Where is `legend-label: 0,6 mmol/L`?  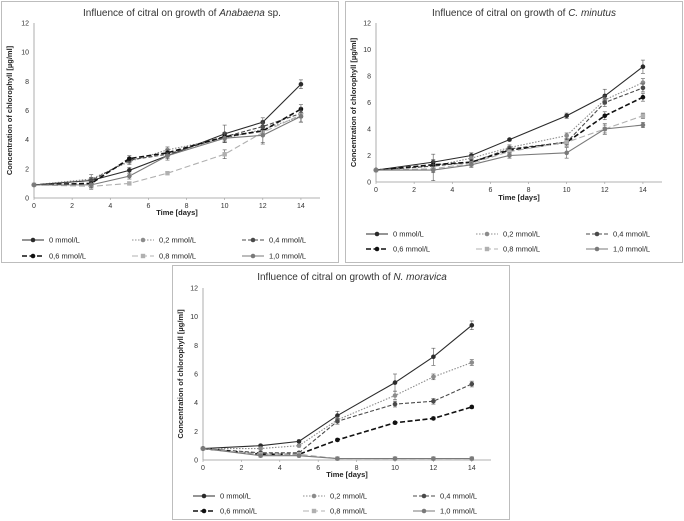
legend-label: 0,6 mmol/L is located at coordinates (238, 511).